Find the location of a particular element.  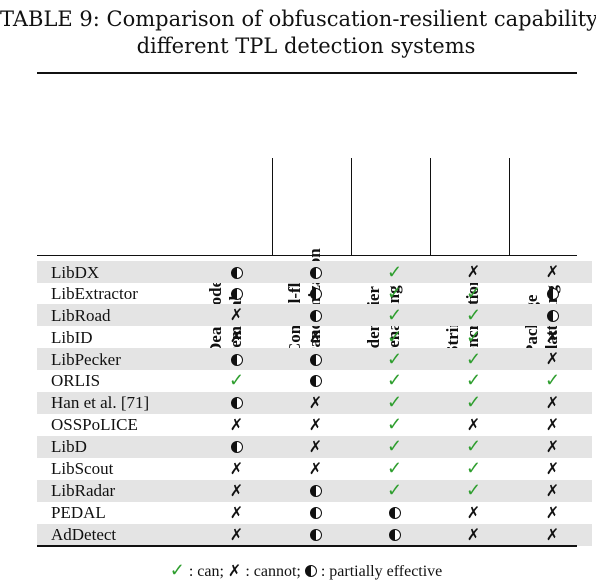

system-name: LibID is located at coordinates (72, 337).